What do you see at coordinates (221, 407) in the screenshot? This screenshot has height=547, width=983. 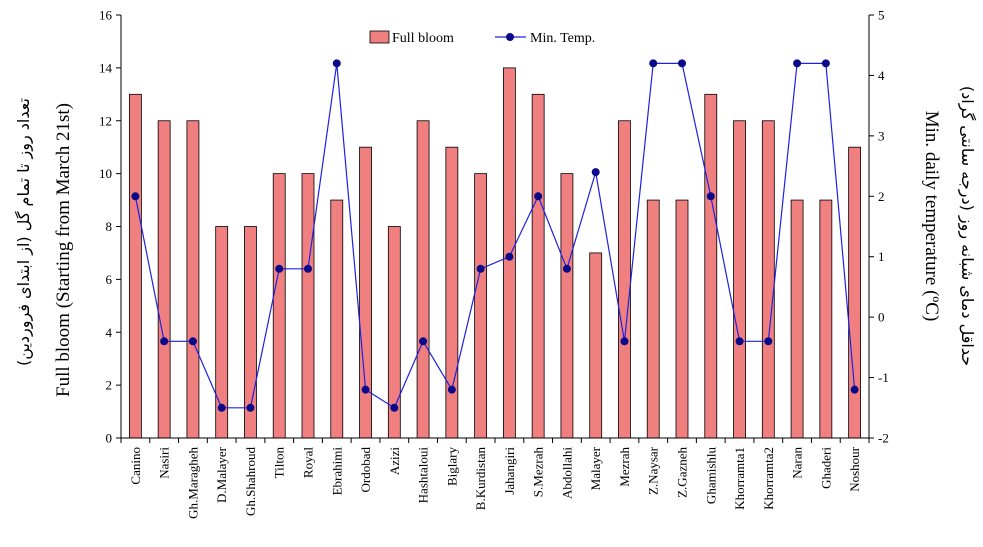 I see `min-temp-point-d-malayer` at bounding box center [221, 407].